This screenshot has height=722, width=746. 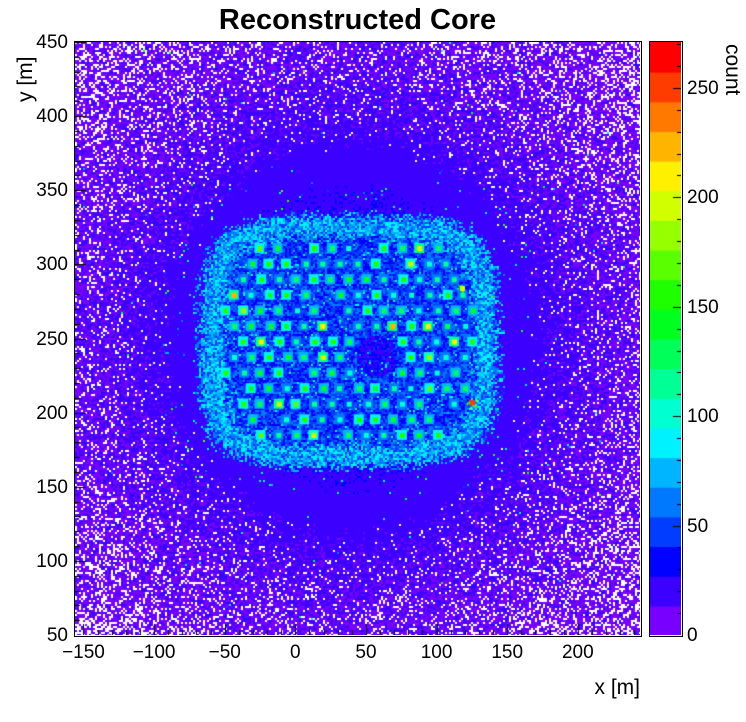 I want to click on x-tick-label: 50, so click(x=366, y=652).